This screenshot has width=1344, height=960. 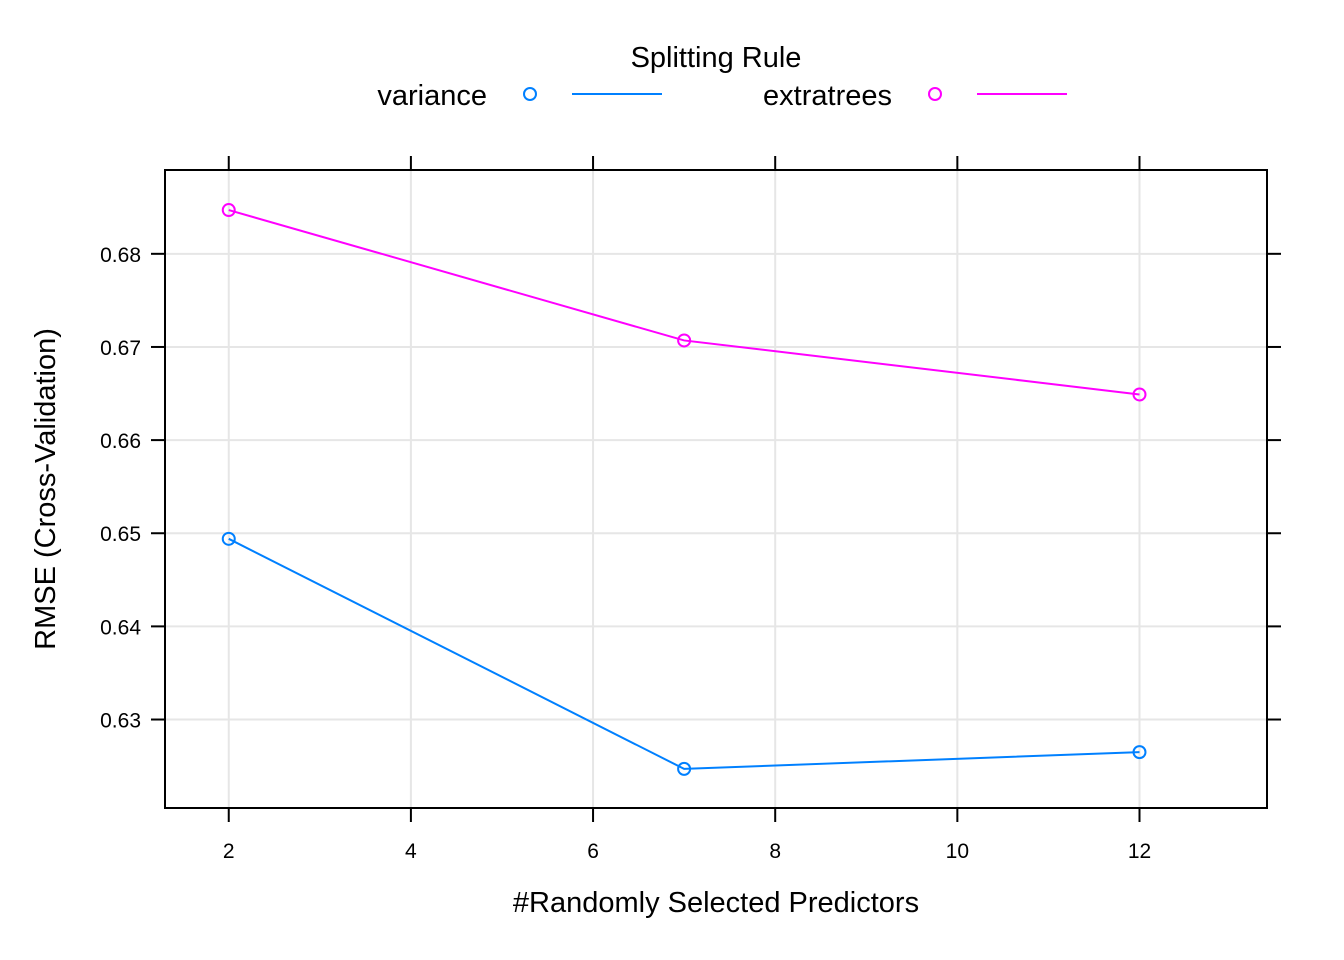 I want to click on y-tick-label-4: 0.67, so click(x=120, y=348).